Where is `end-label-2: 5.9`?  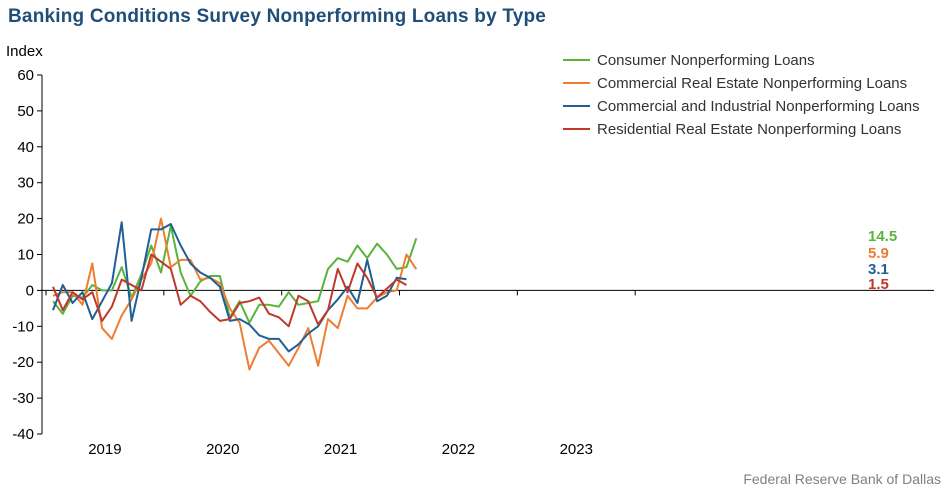 end-label-2: 5.9 is located at coordinates (878, 253).